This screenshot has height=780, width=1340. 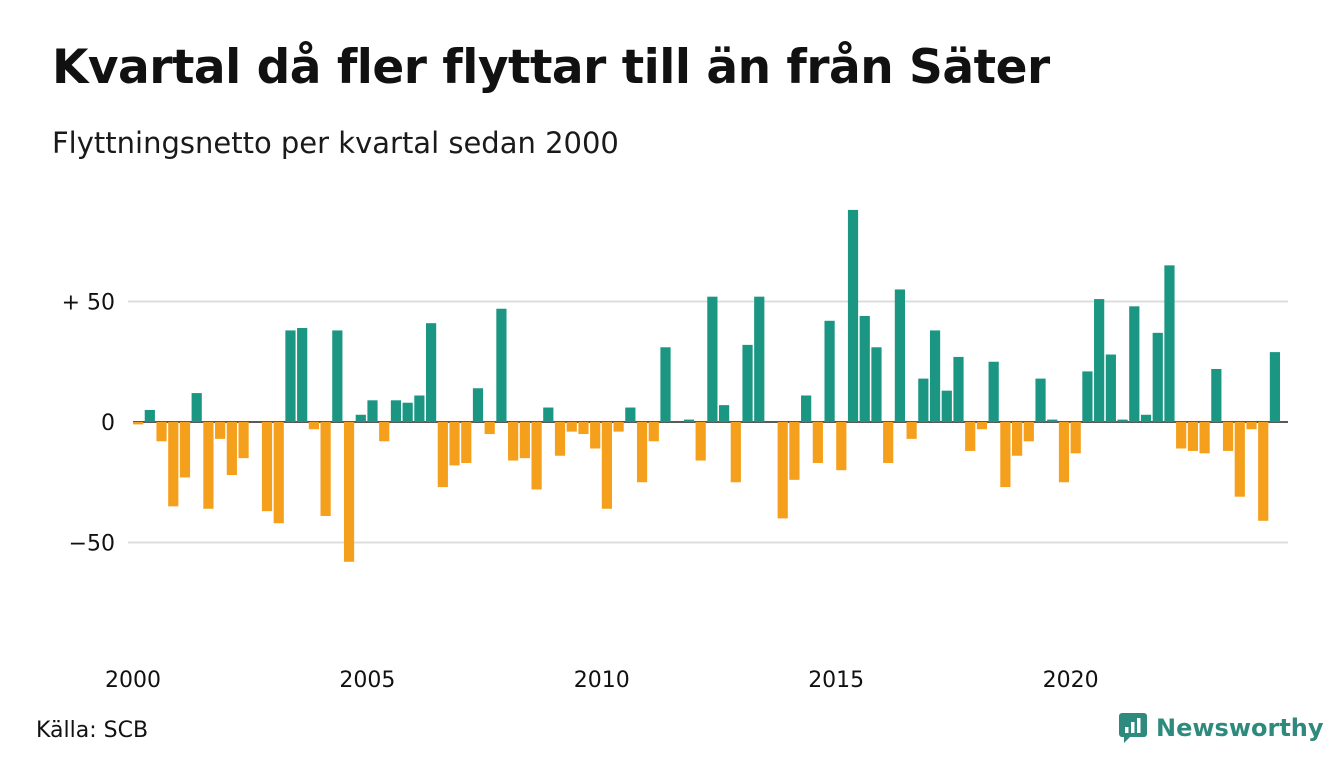 I want to click on source-note: Källa: SCB, so click(x=92, y=730).